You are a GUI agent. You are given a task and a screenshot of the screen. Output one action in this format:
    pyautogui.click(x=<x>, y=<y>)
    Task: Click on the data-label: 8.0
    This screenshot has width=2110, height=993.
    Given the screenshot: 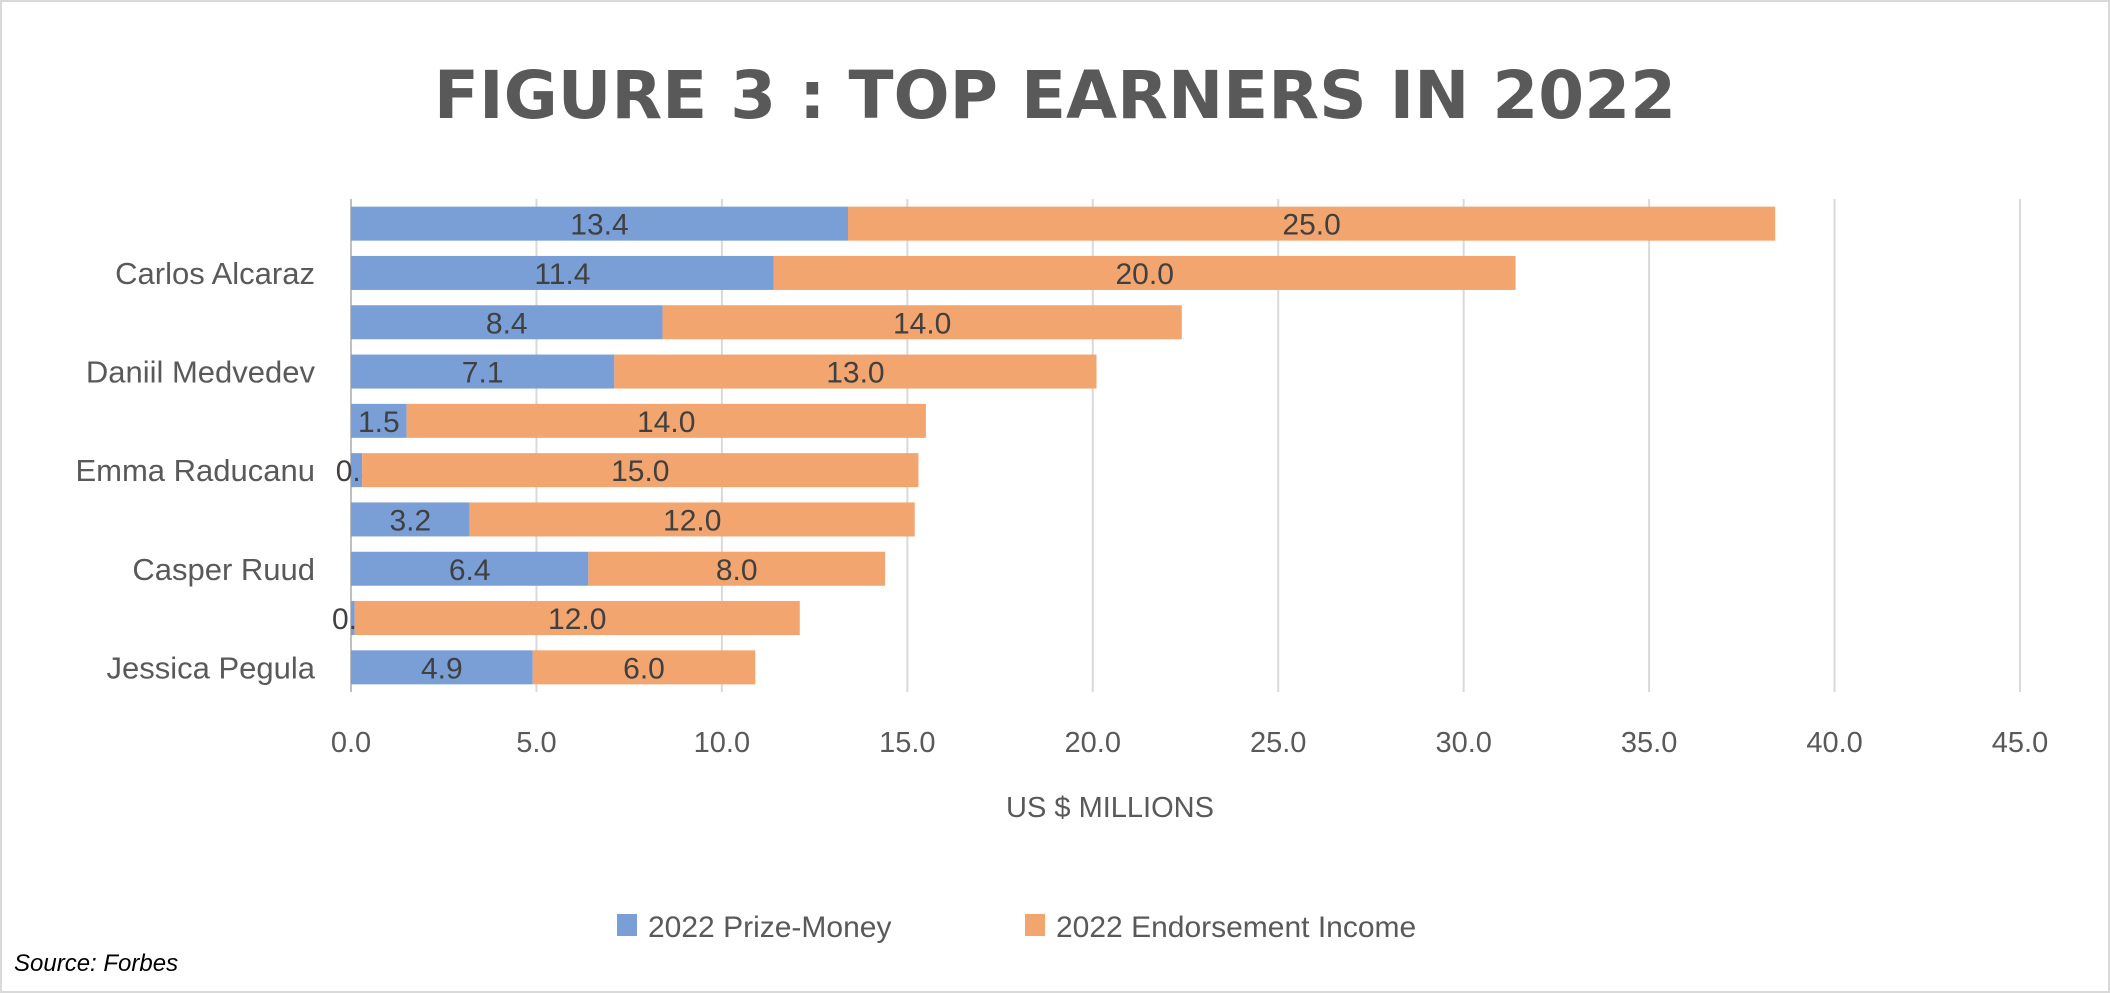 What is the action you would take?
    pyautogui.click(x=737, y=570)
    